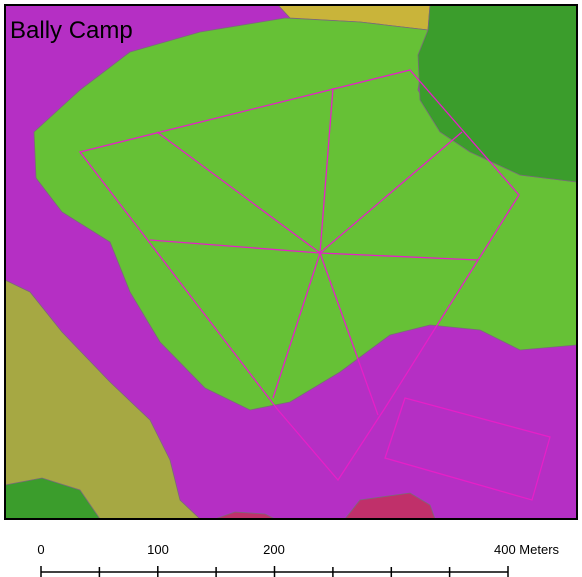 This screenshot has width=582, height=577. I want to click on crimson-zone, so click(390, 505).